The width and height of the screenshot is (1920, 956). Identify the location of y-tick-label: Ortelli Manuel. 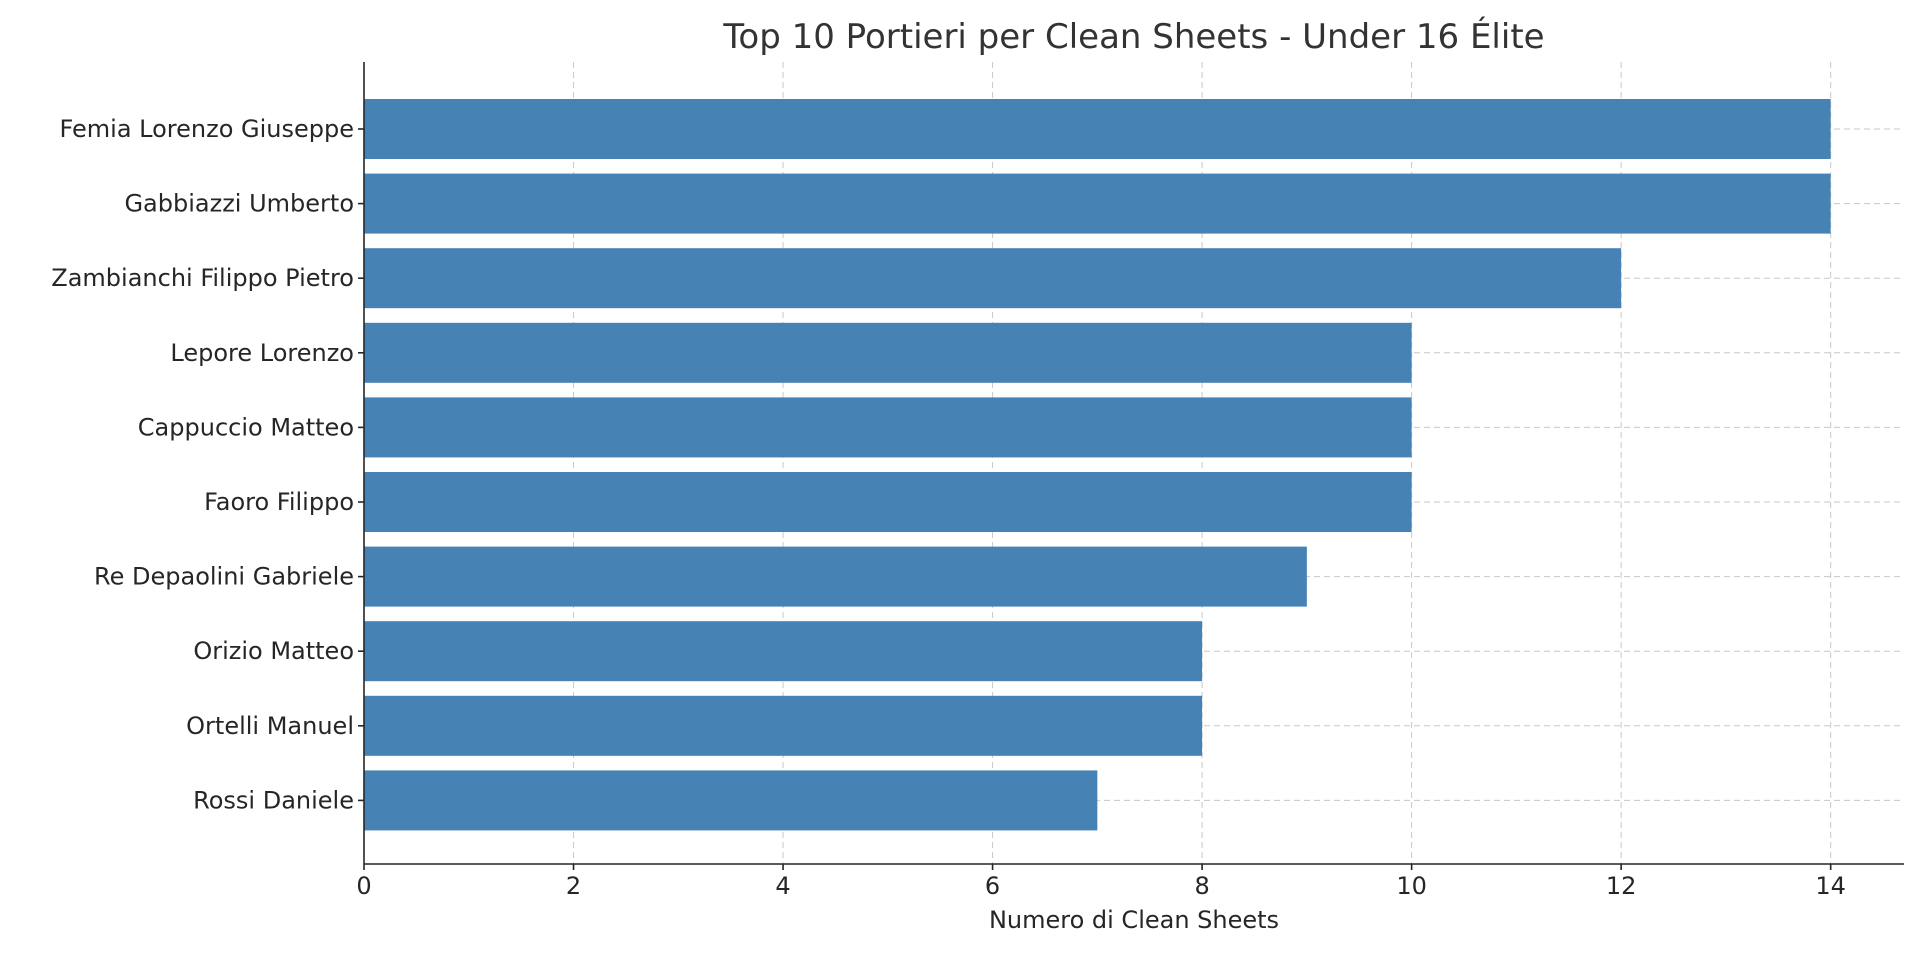
(270, 726).